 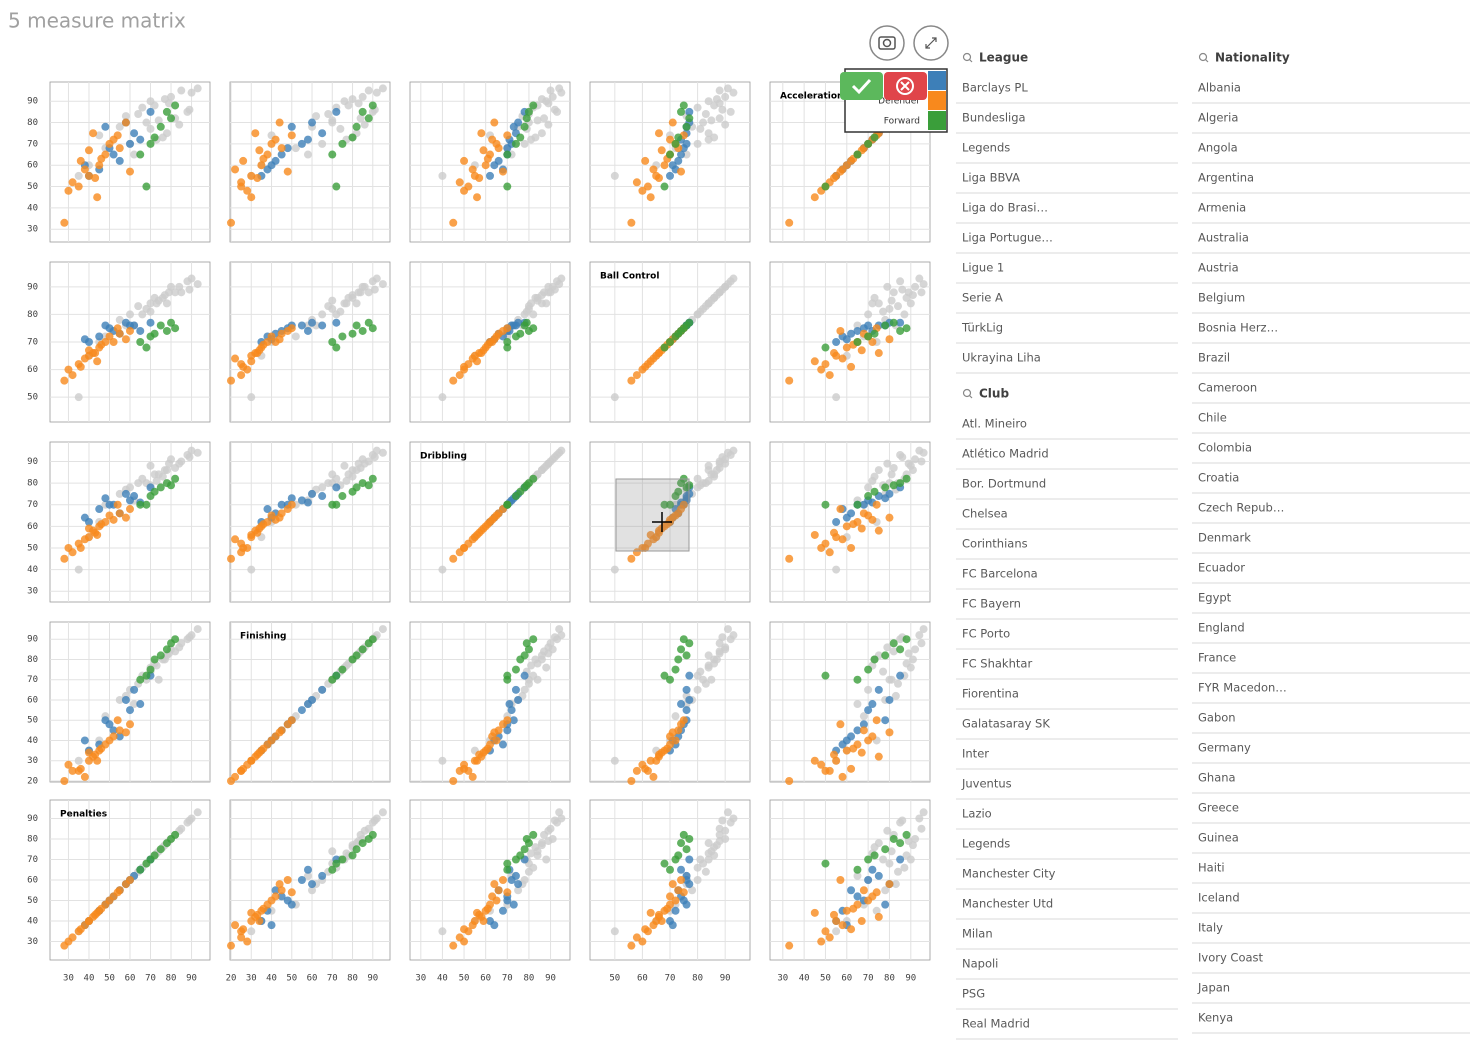 I want to click on filter-item: Bor. Dortmund, so click(x=1004, y=484).